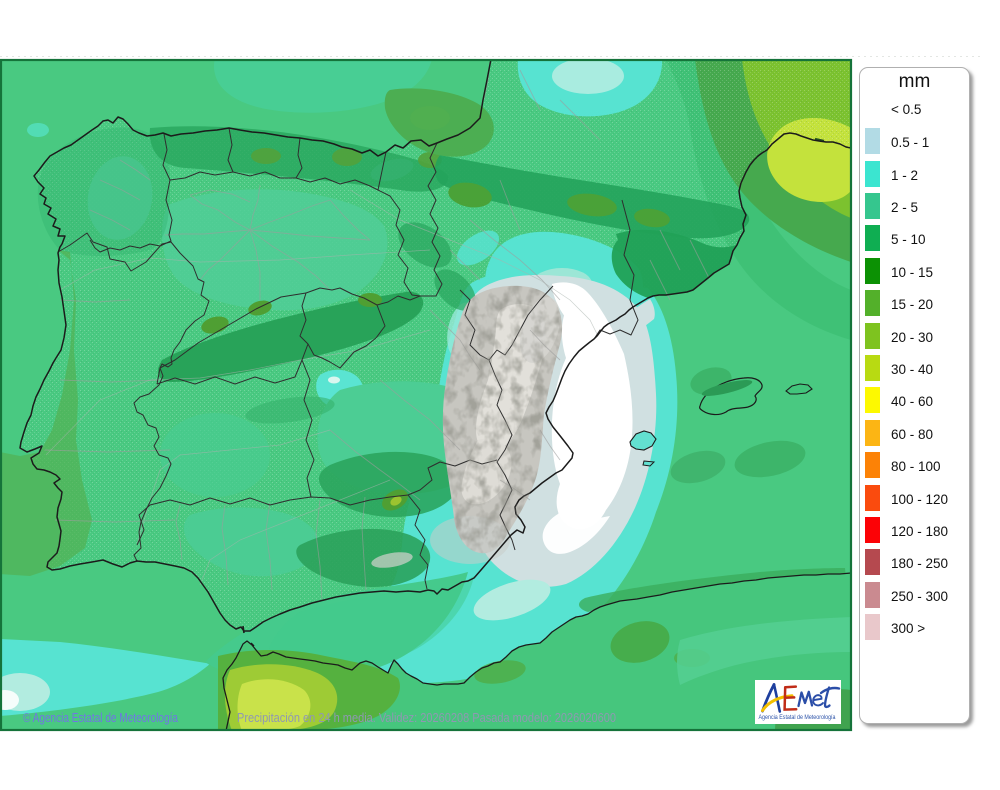  Describe the element at coordinates (101, 717) in the screenshot. I see `svg-text:© Agencia Estatal de Meteorolo: © Agencia Estatal de Meteorología` at that location.